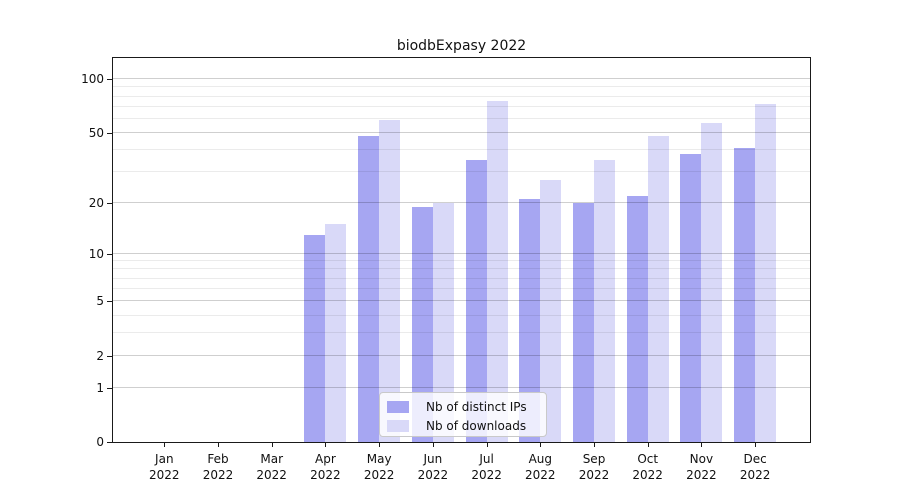 The image size is (900, 500). Describe the element at coordinates (594, 475) in the screenshot. I see `x-tick-year-sep: 2022` at that location.